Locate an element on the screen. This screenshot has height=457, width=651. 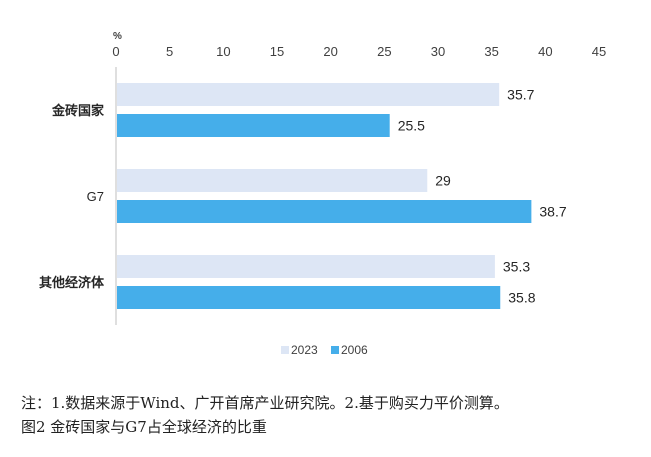
figure-caption: 图2 金砖国家与G7占全球经济的比重 is located at coordinates (144, 427).